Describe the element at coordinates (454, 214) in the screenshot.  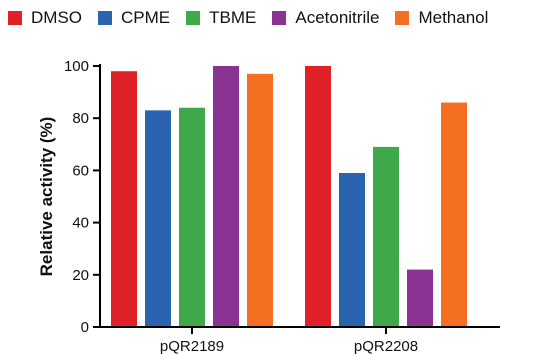
I see `bar-pqr2208-methanol` at that location.